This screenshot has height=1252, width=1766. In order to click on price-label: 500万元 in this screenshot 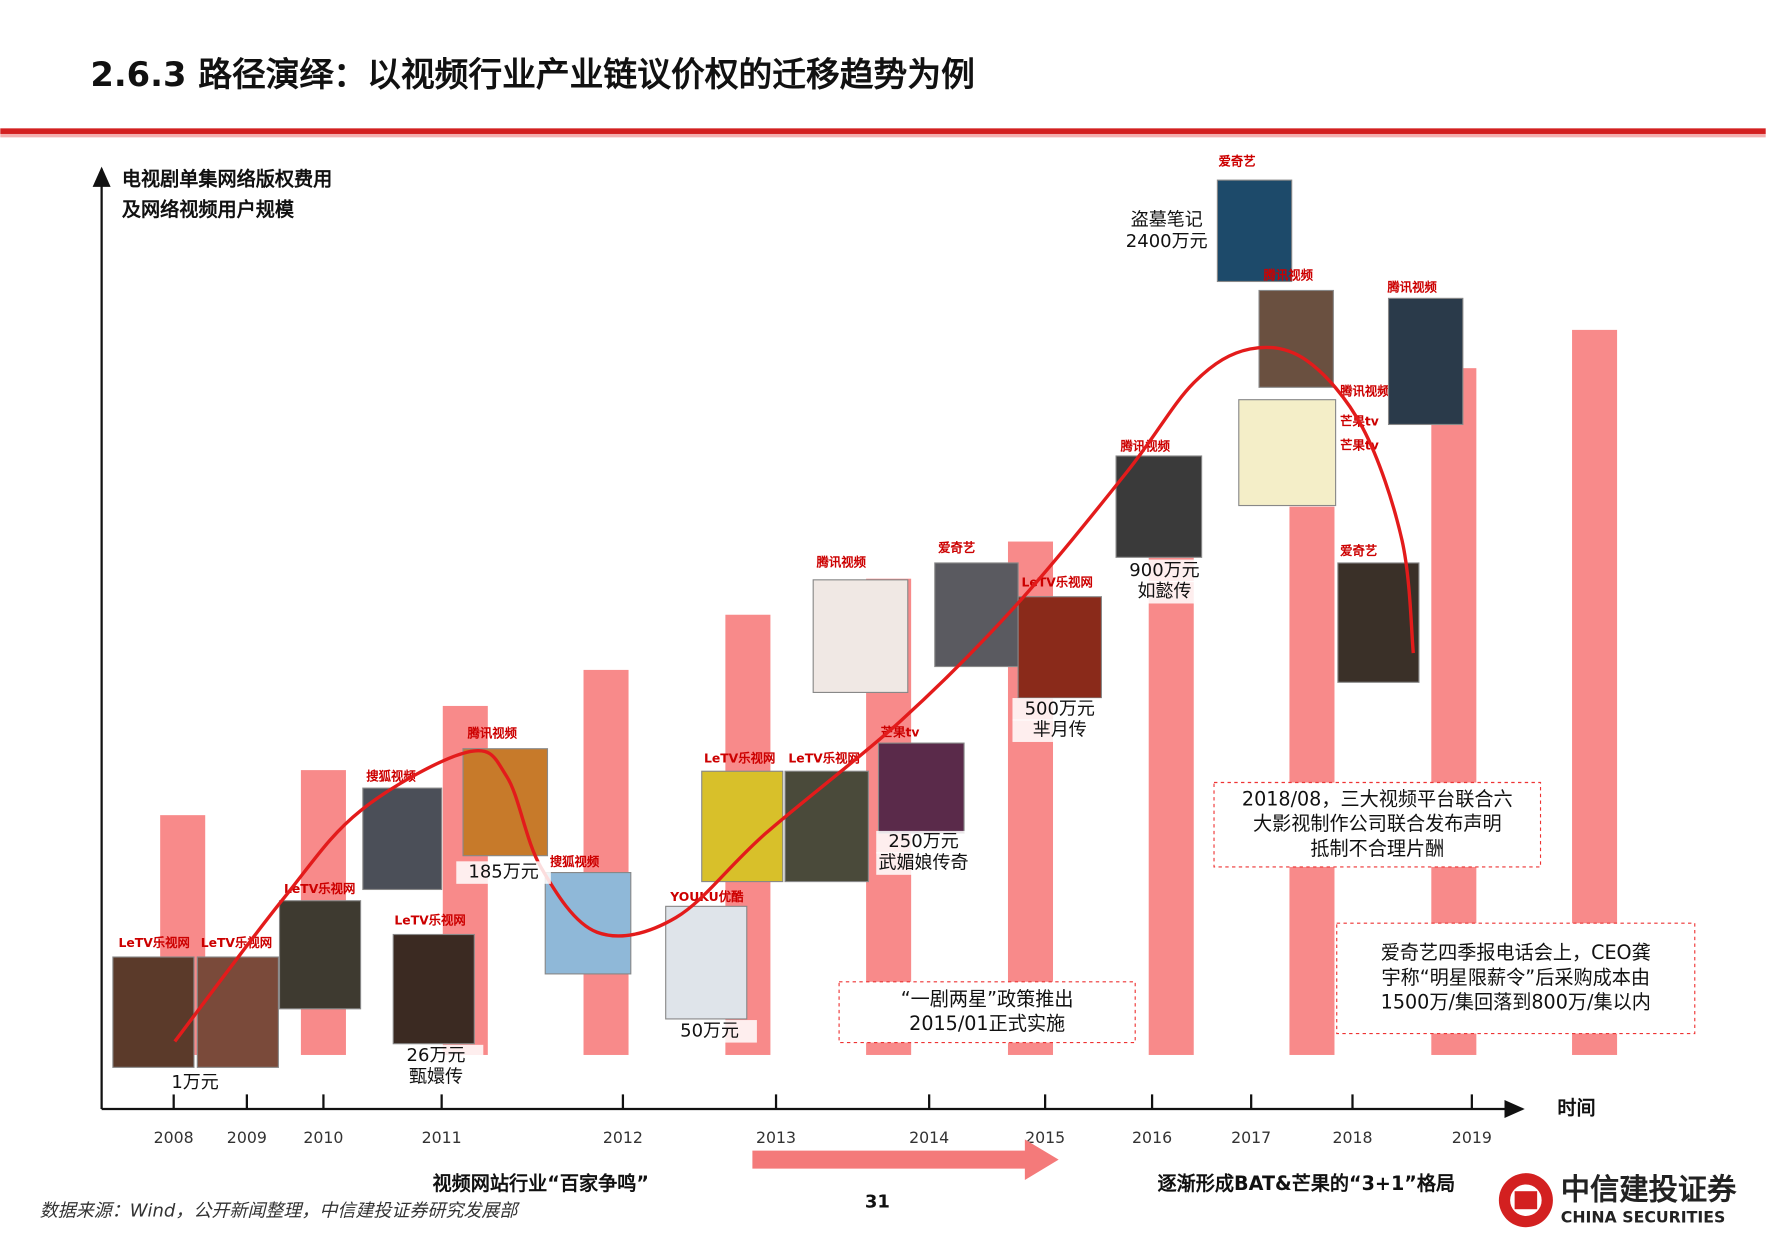, I will do `click(1060, 708)`.